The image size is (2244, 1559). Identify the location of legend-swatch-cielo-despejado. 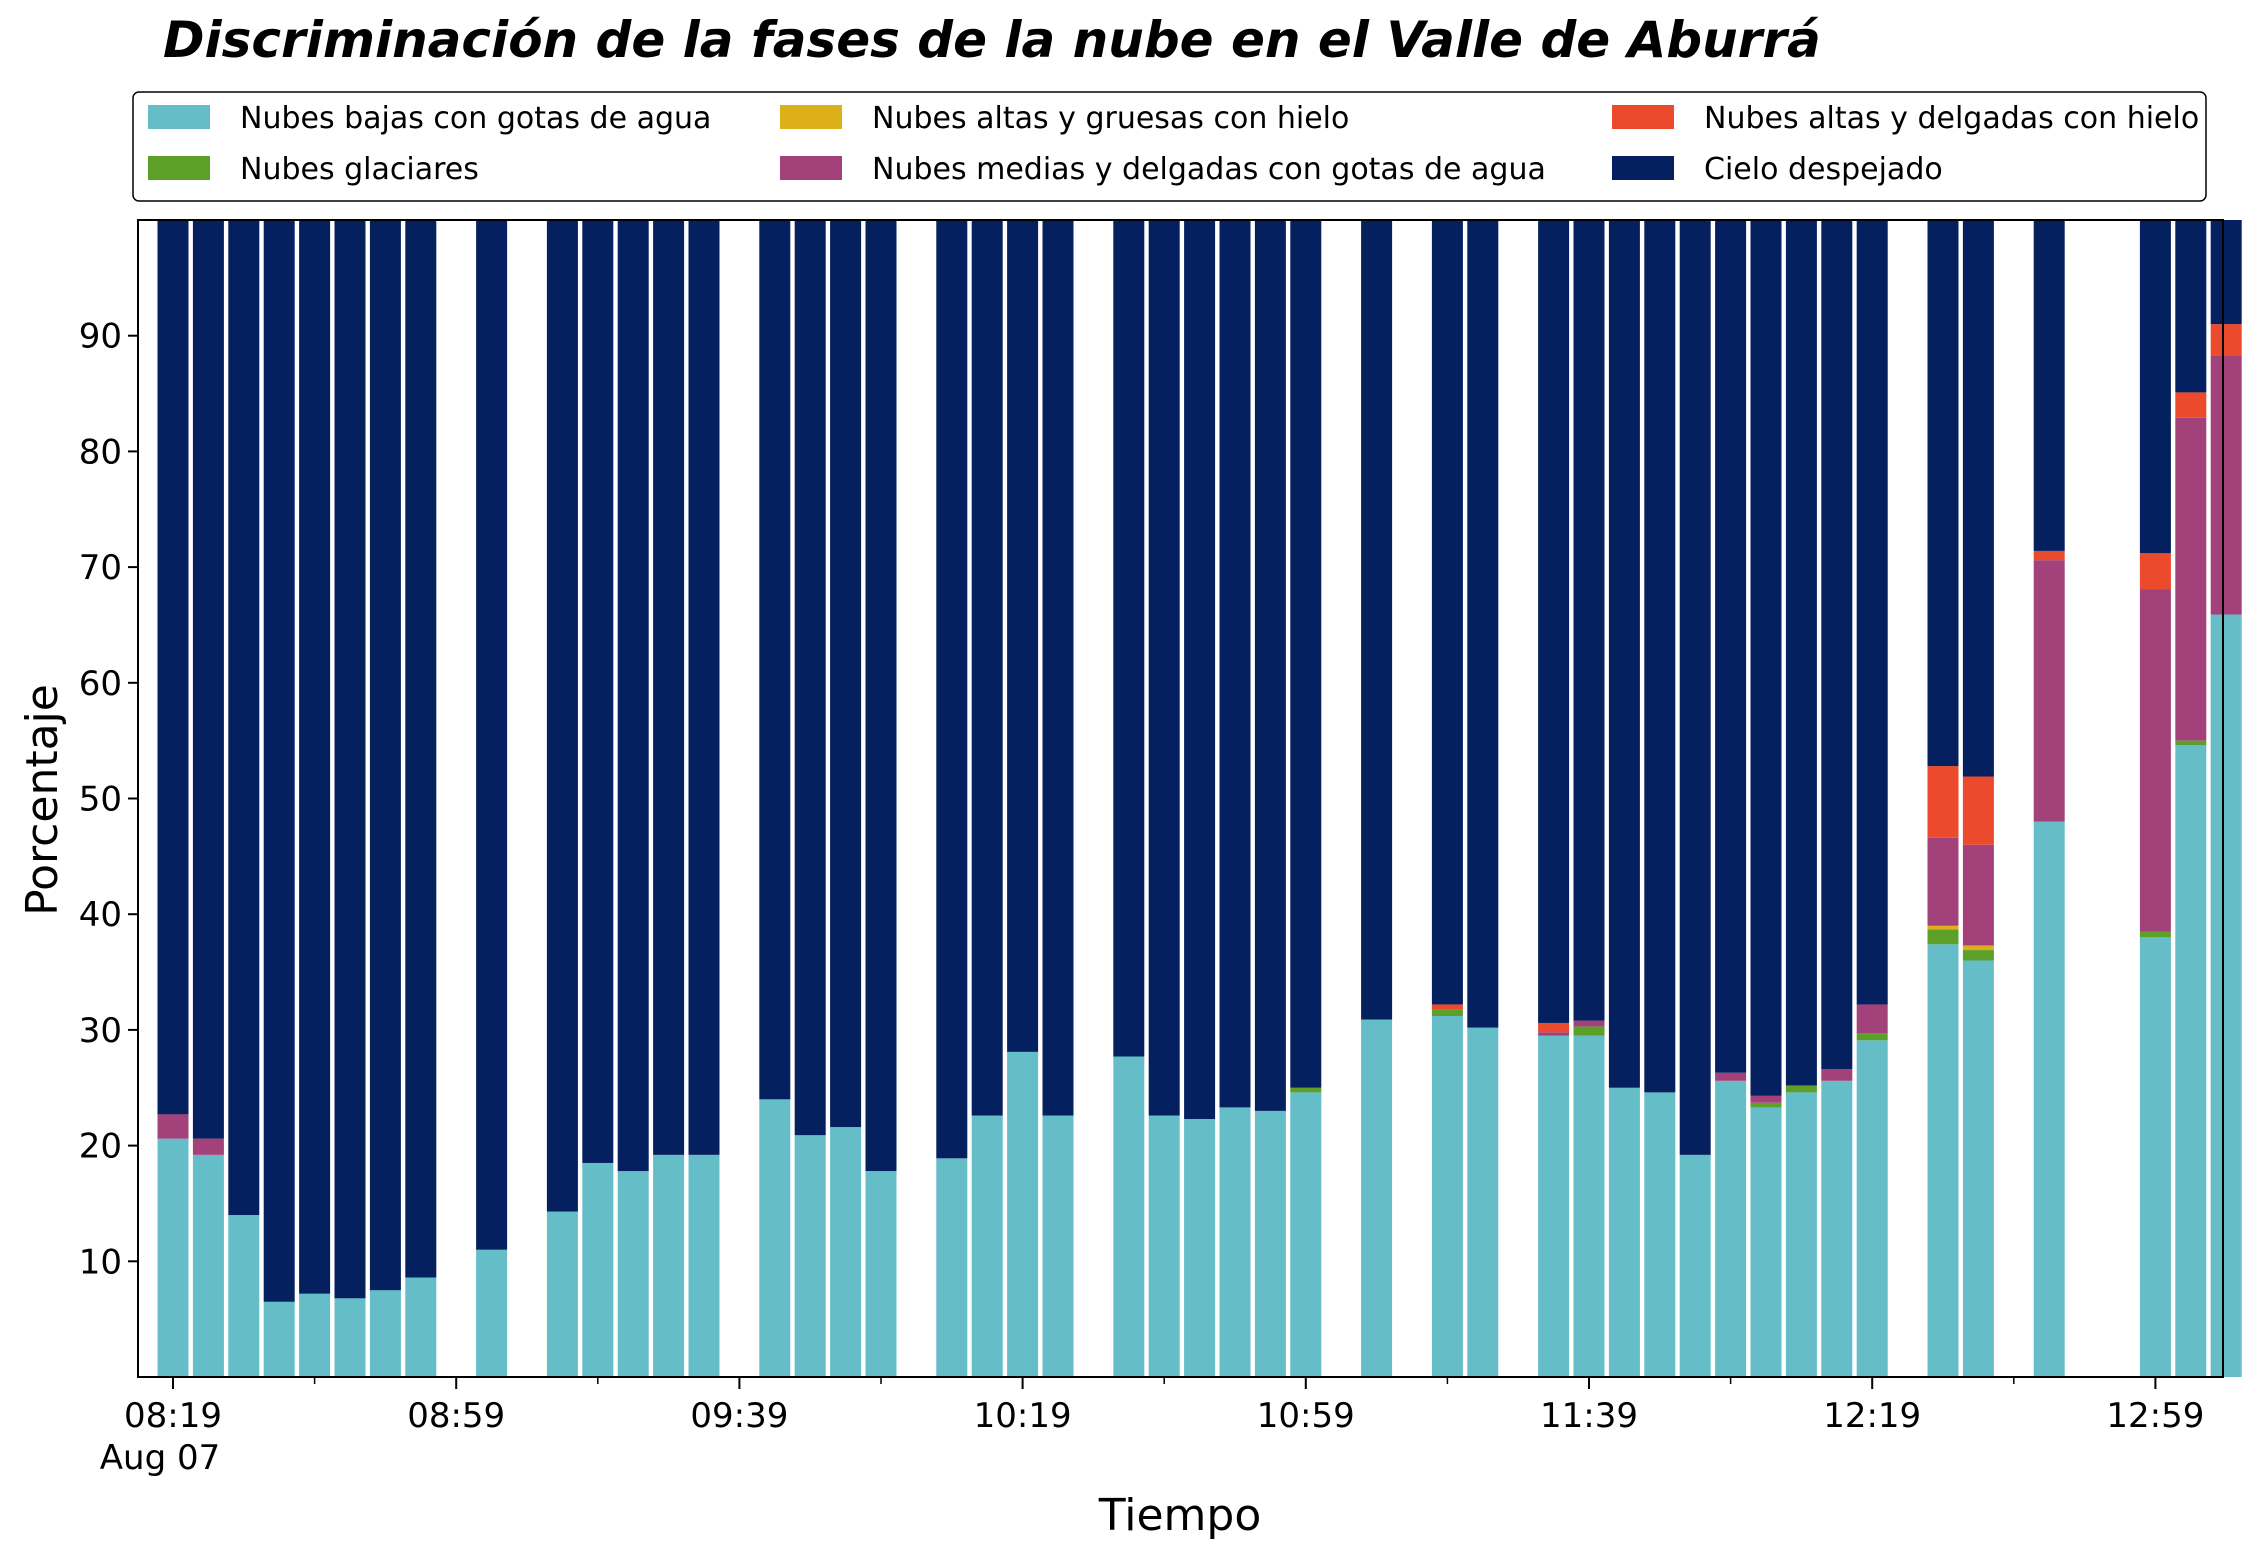
(1643, 168).